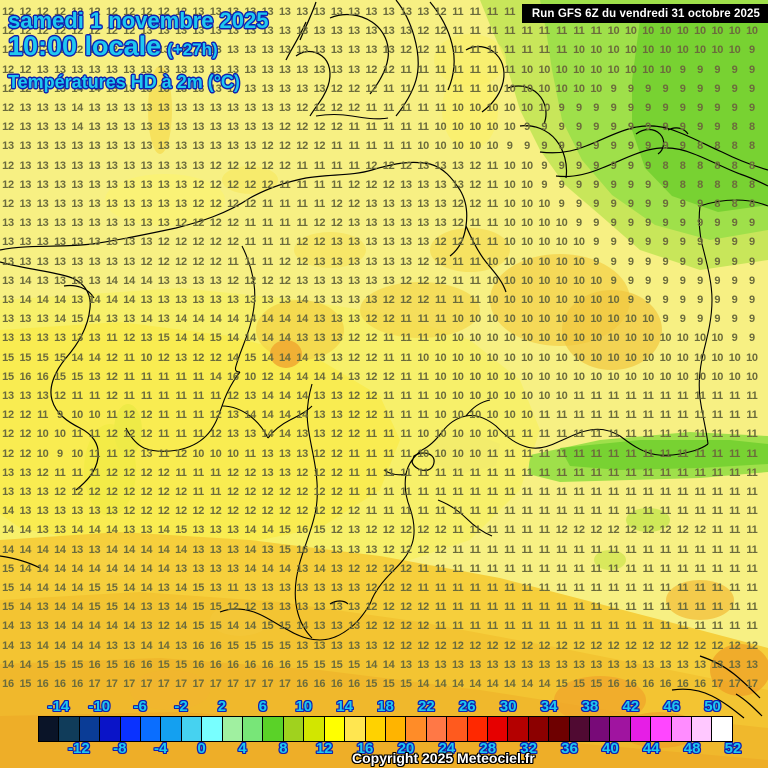 This screenshot has width=768, height=768. I want to click on run-info-bar: Run GFS 6Z du vendredi 31 octobre 2025, so click(644, 13).